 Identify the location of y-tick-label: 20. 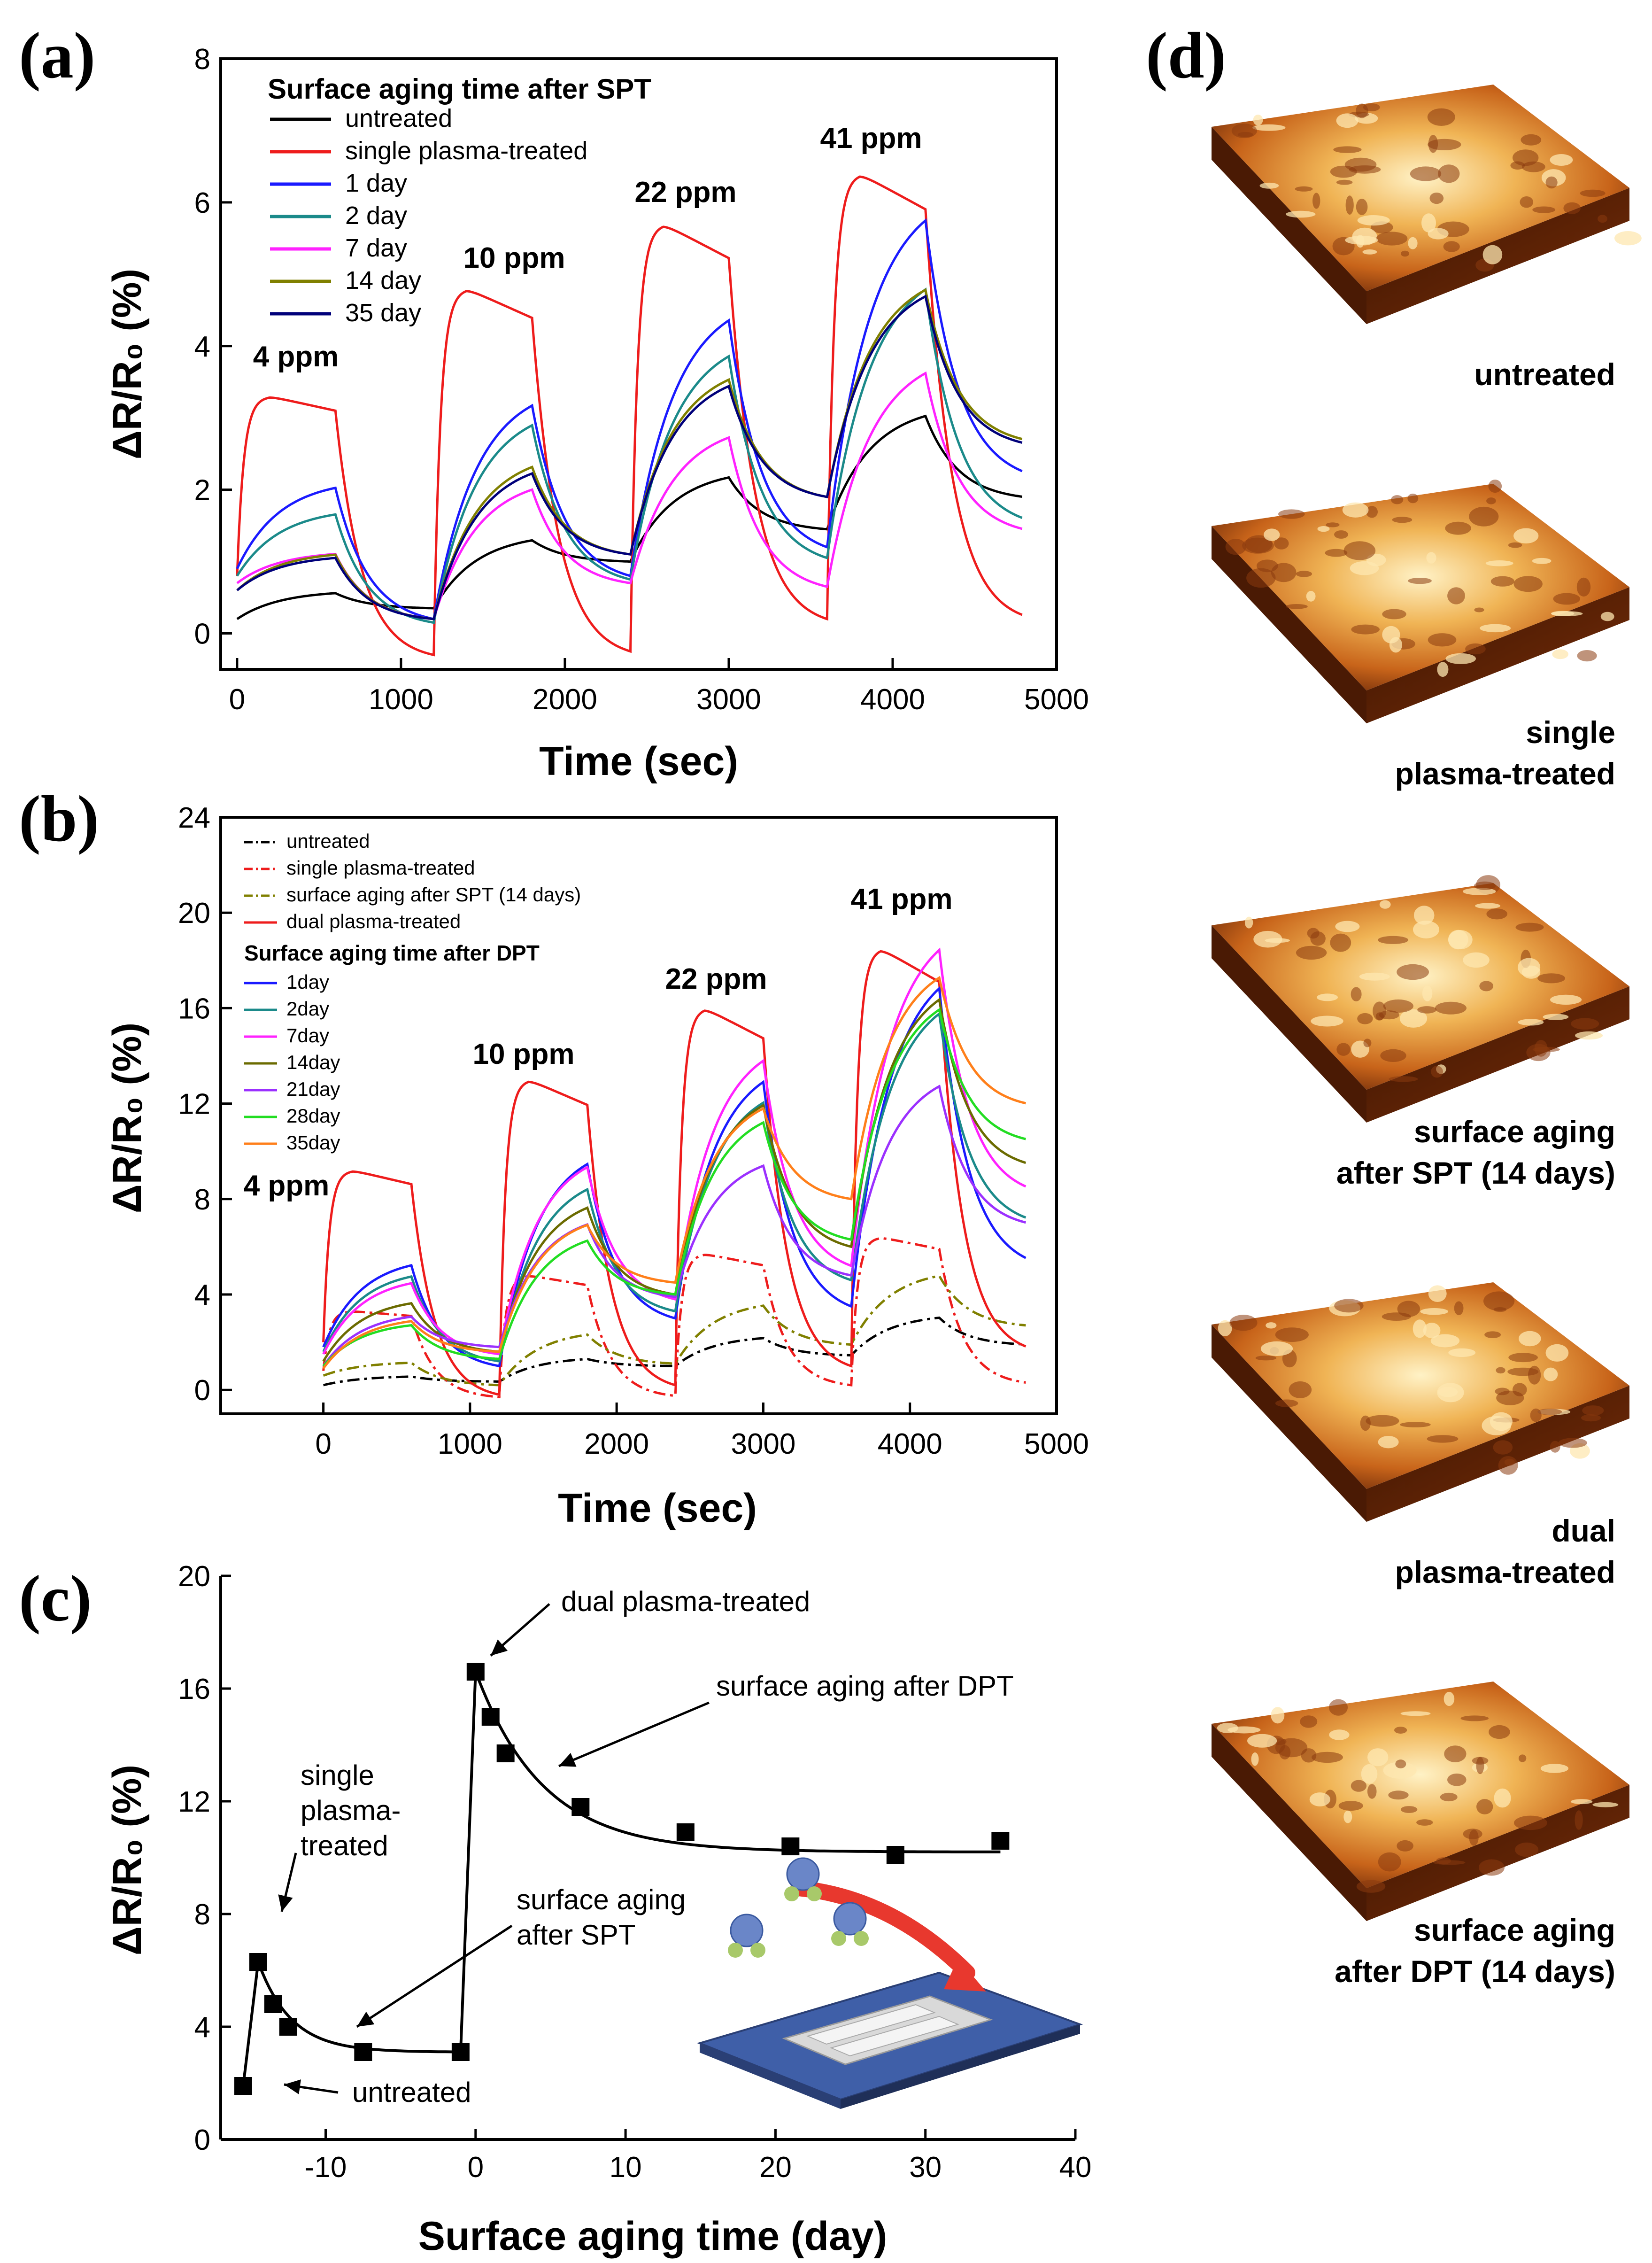
(194, 1576).